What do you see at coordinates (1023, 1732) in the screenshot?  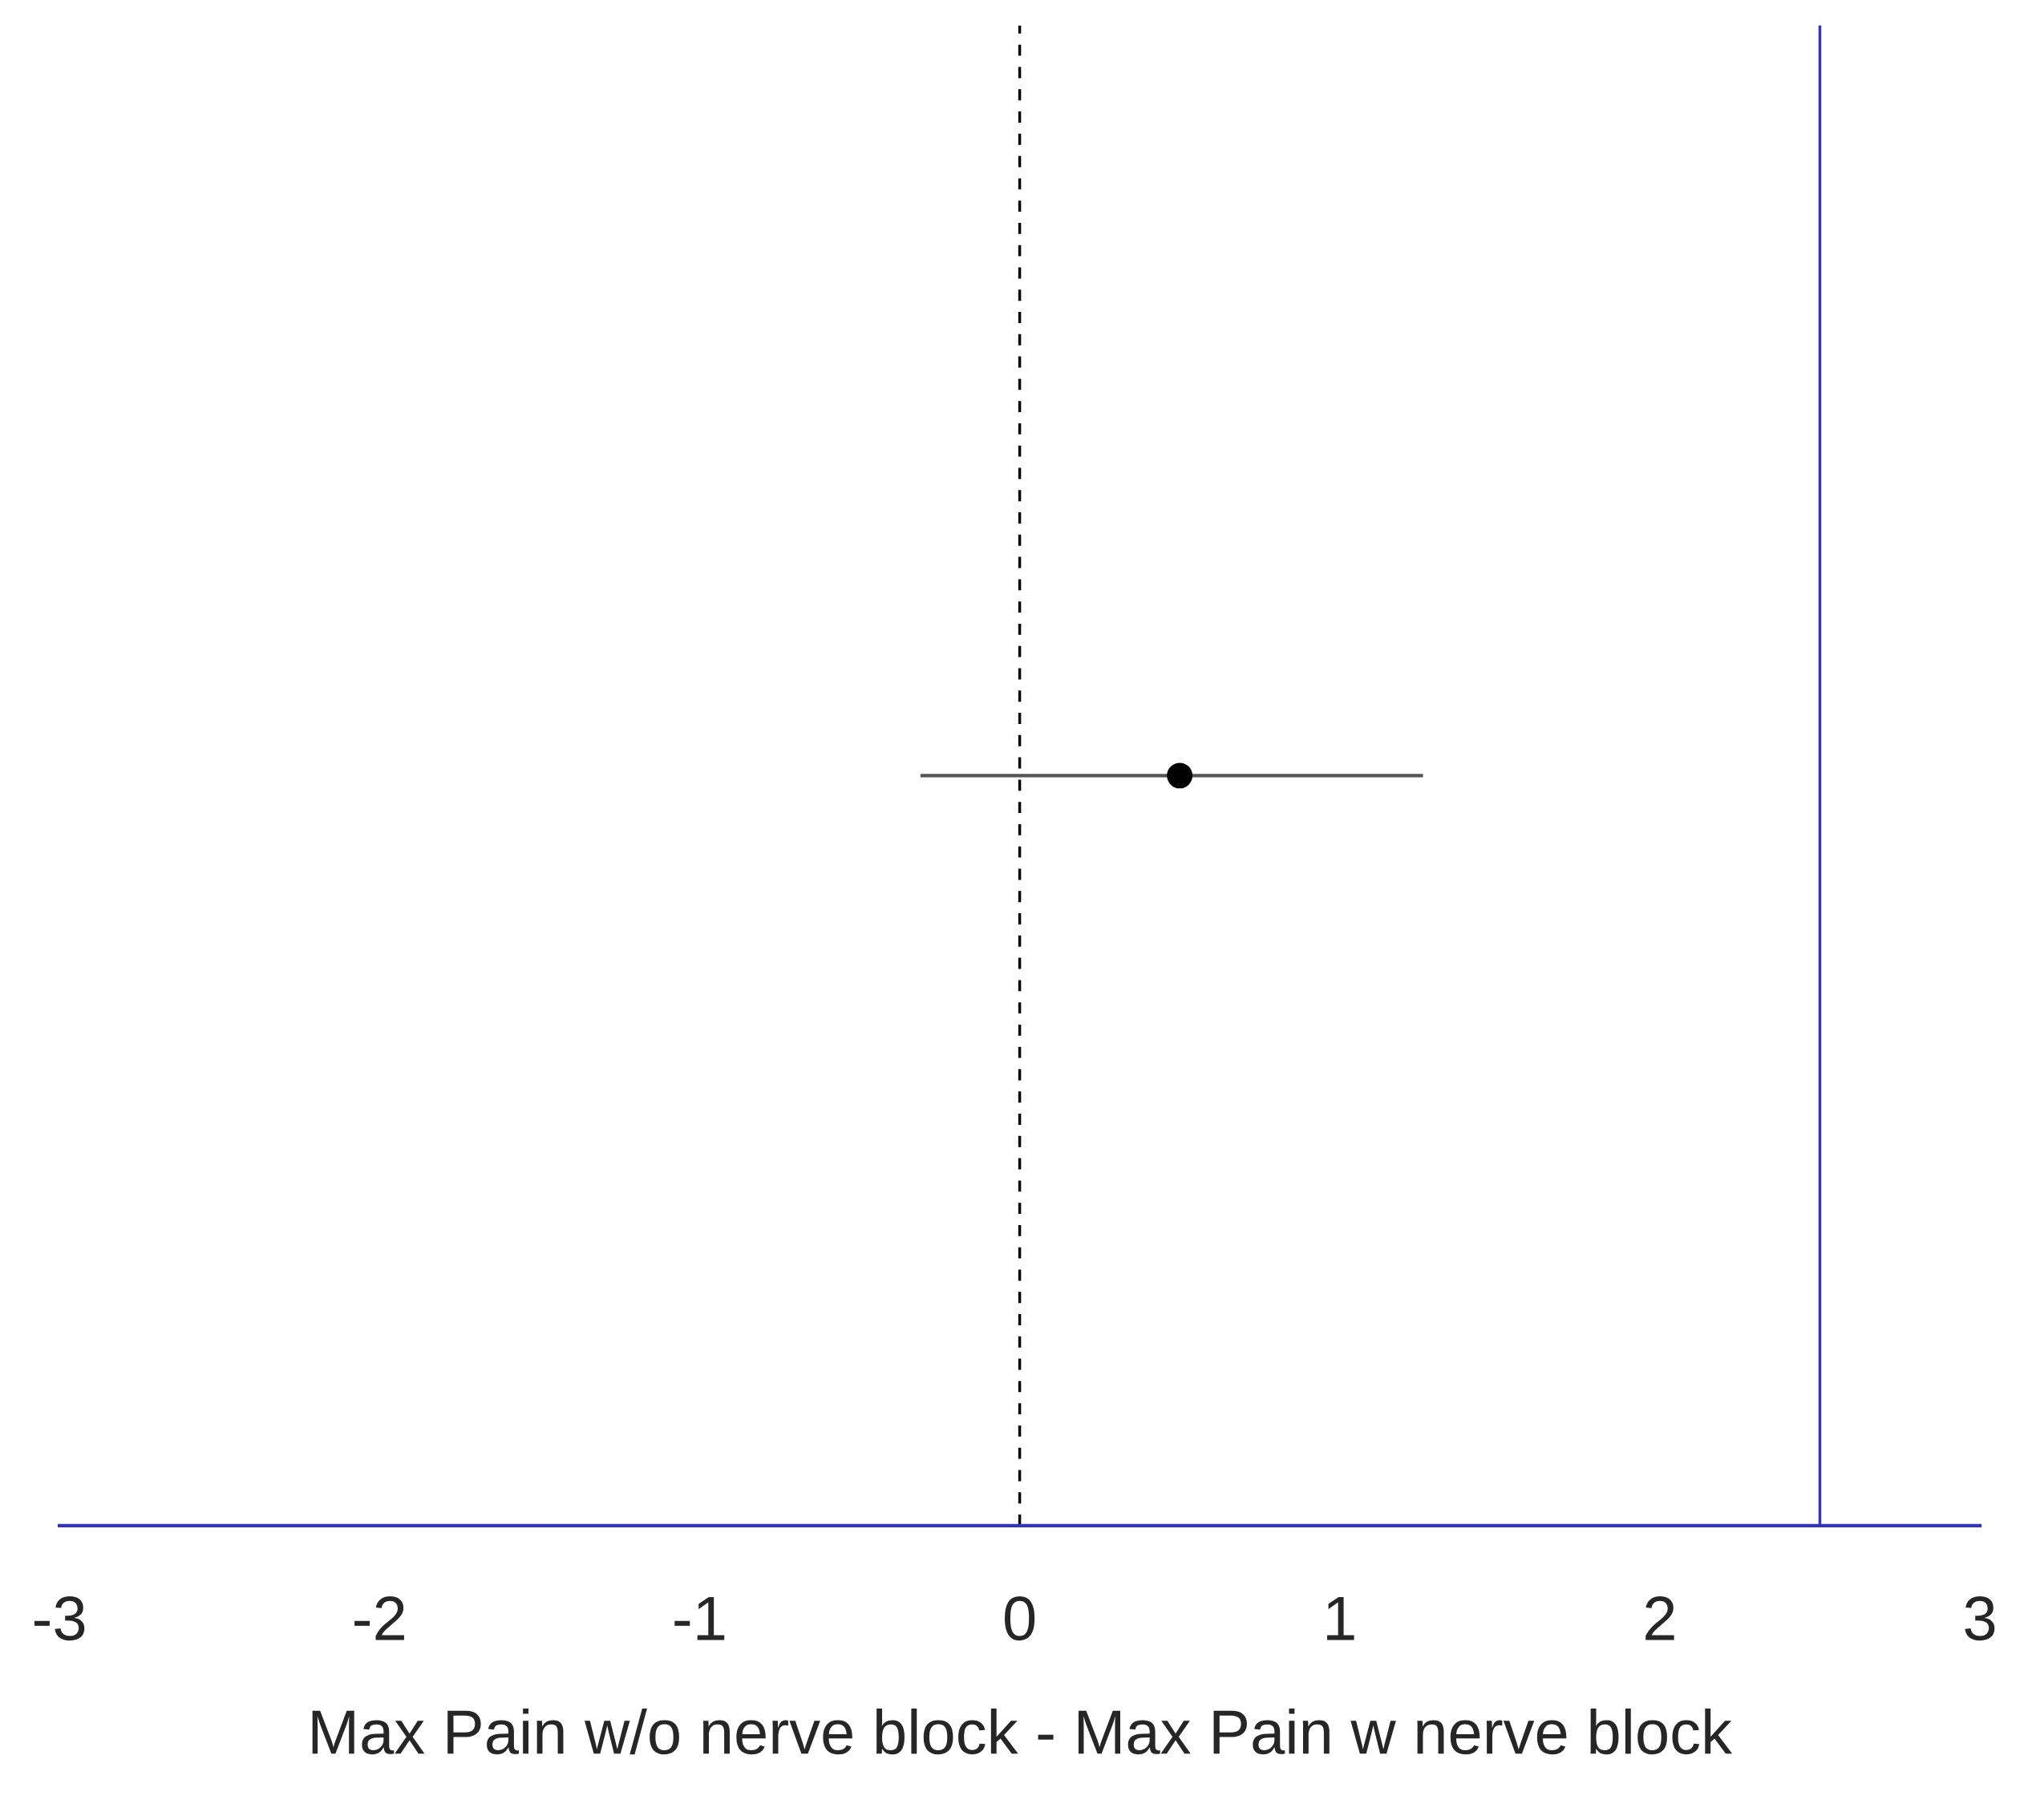 I see `x-axis-title: Max Pain w/o nerve block - Max Pain w nerve block` at bounding box center [1023, 1732].